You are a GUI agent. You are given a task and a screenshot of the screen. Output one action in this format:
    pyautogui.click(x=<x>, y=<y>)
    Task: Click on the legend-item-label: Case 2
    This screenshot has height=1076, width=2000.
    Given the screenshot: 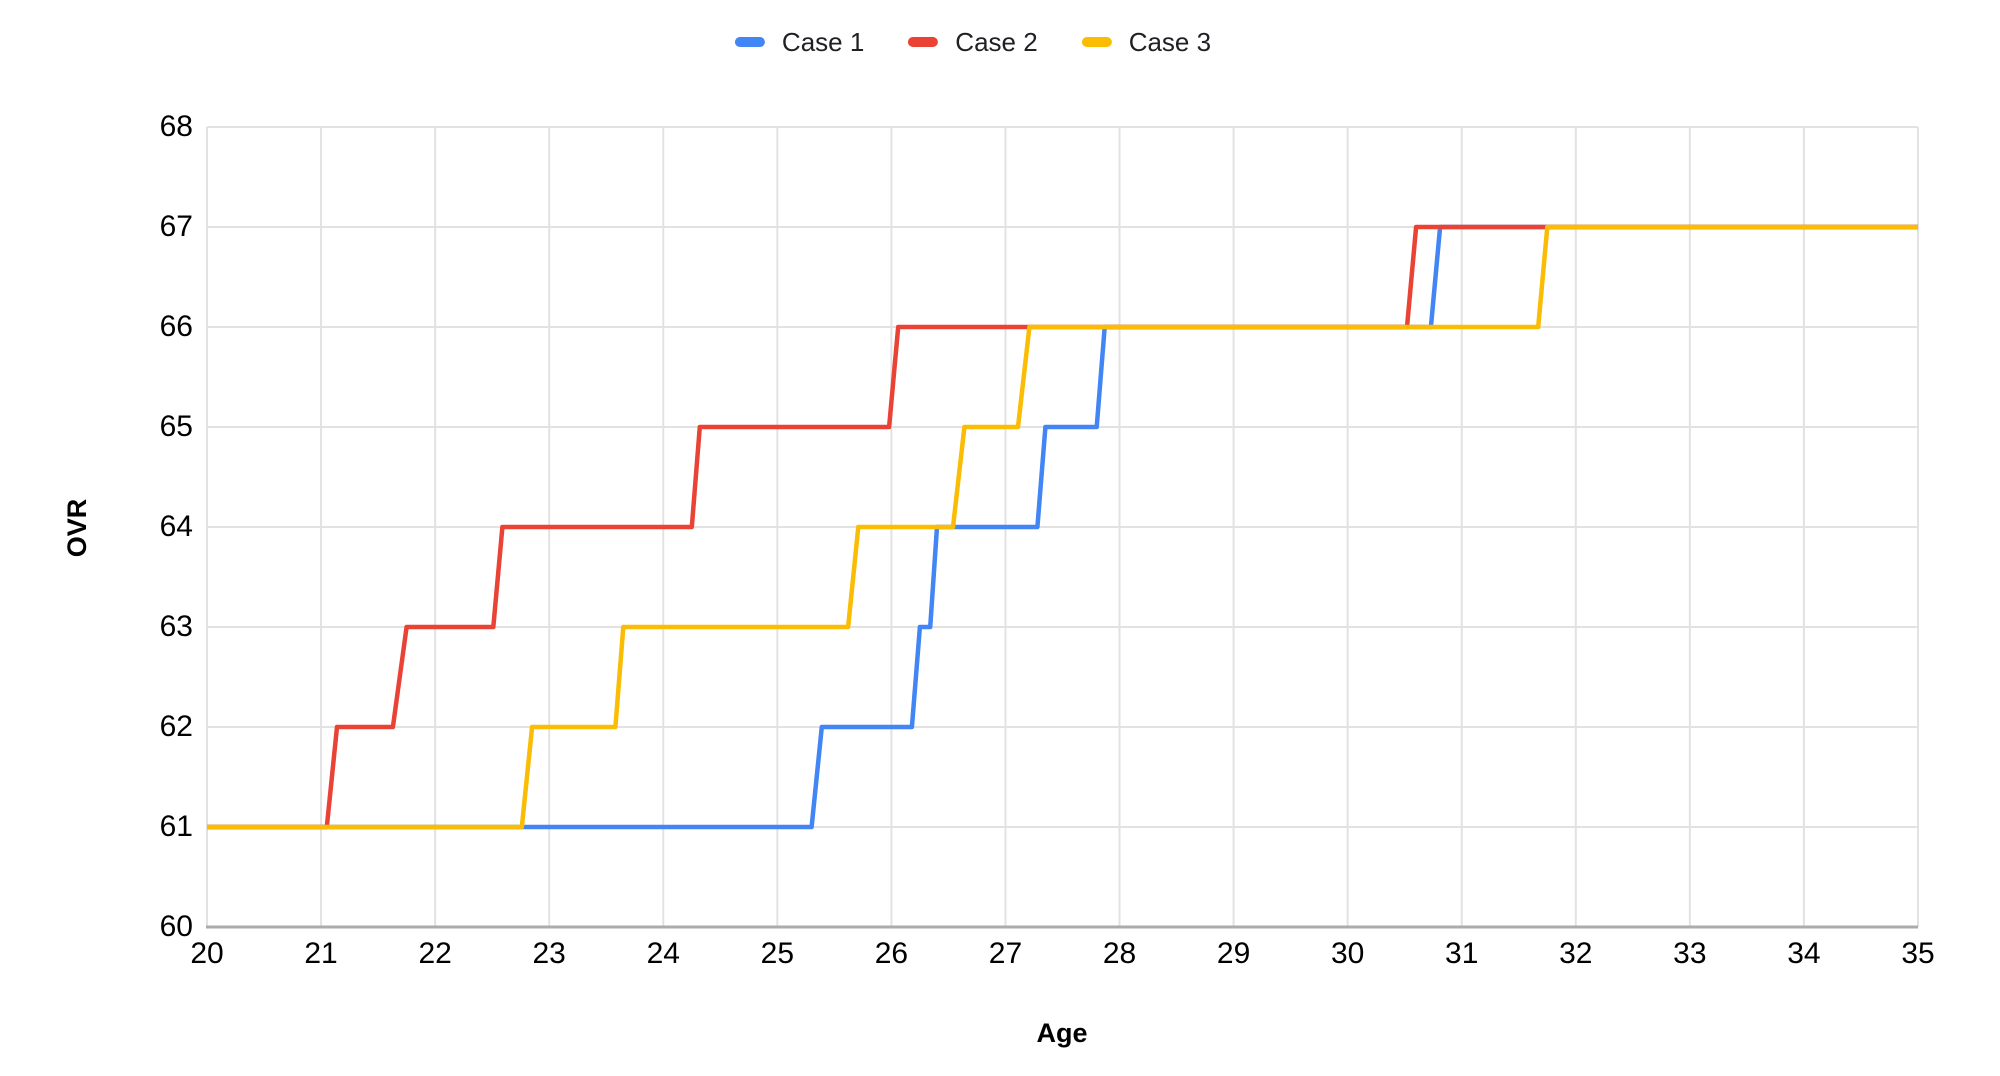 What is the action you would take?
    pyautogui.click(x=996, y=42)
    